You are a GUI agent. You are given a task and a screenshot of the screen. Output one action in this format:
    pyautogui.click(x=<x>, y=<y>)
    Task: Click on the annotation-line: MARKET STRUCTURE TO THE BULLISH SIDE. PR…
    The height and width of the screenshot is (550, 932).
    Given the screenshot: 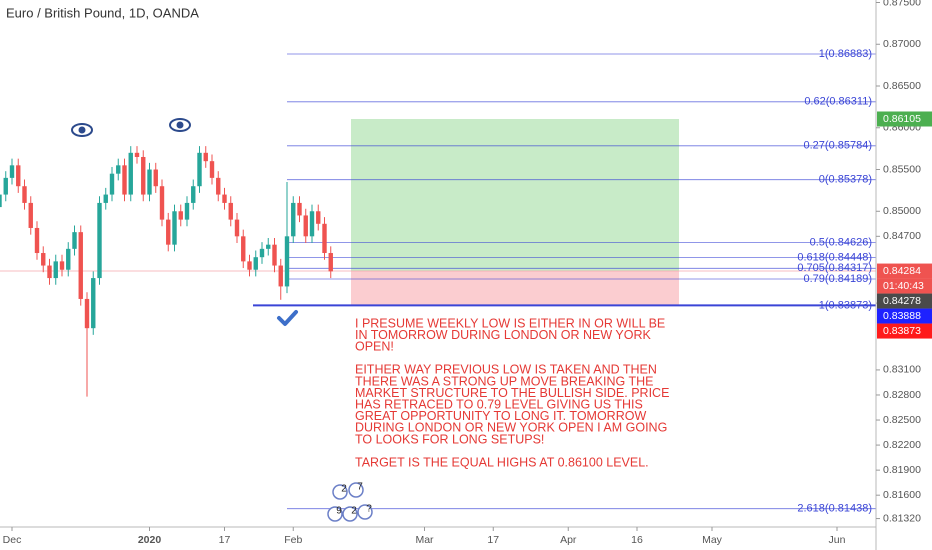 What is the action you would take?
    pyautogui.click(x=512, y=393)
    